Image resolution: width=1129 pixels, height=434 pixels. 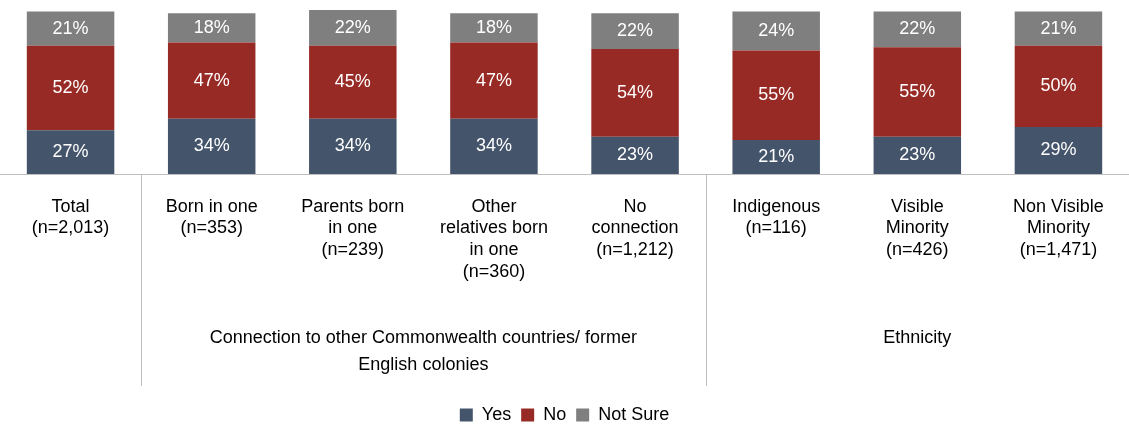 I want to click on data-label: 52%, so click(x=70, y=86).